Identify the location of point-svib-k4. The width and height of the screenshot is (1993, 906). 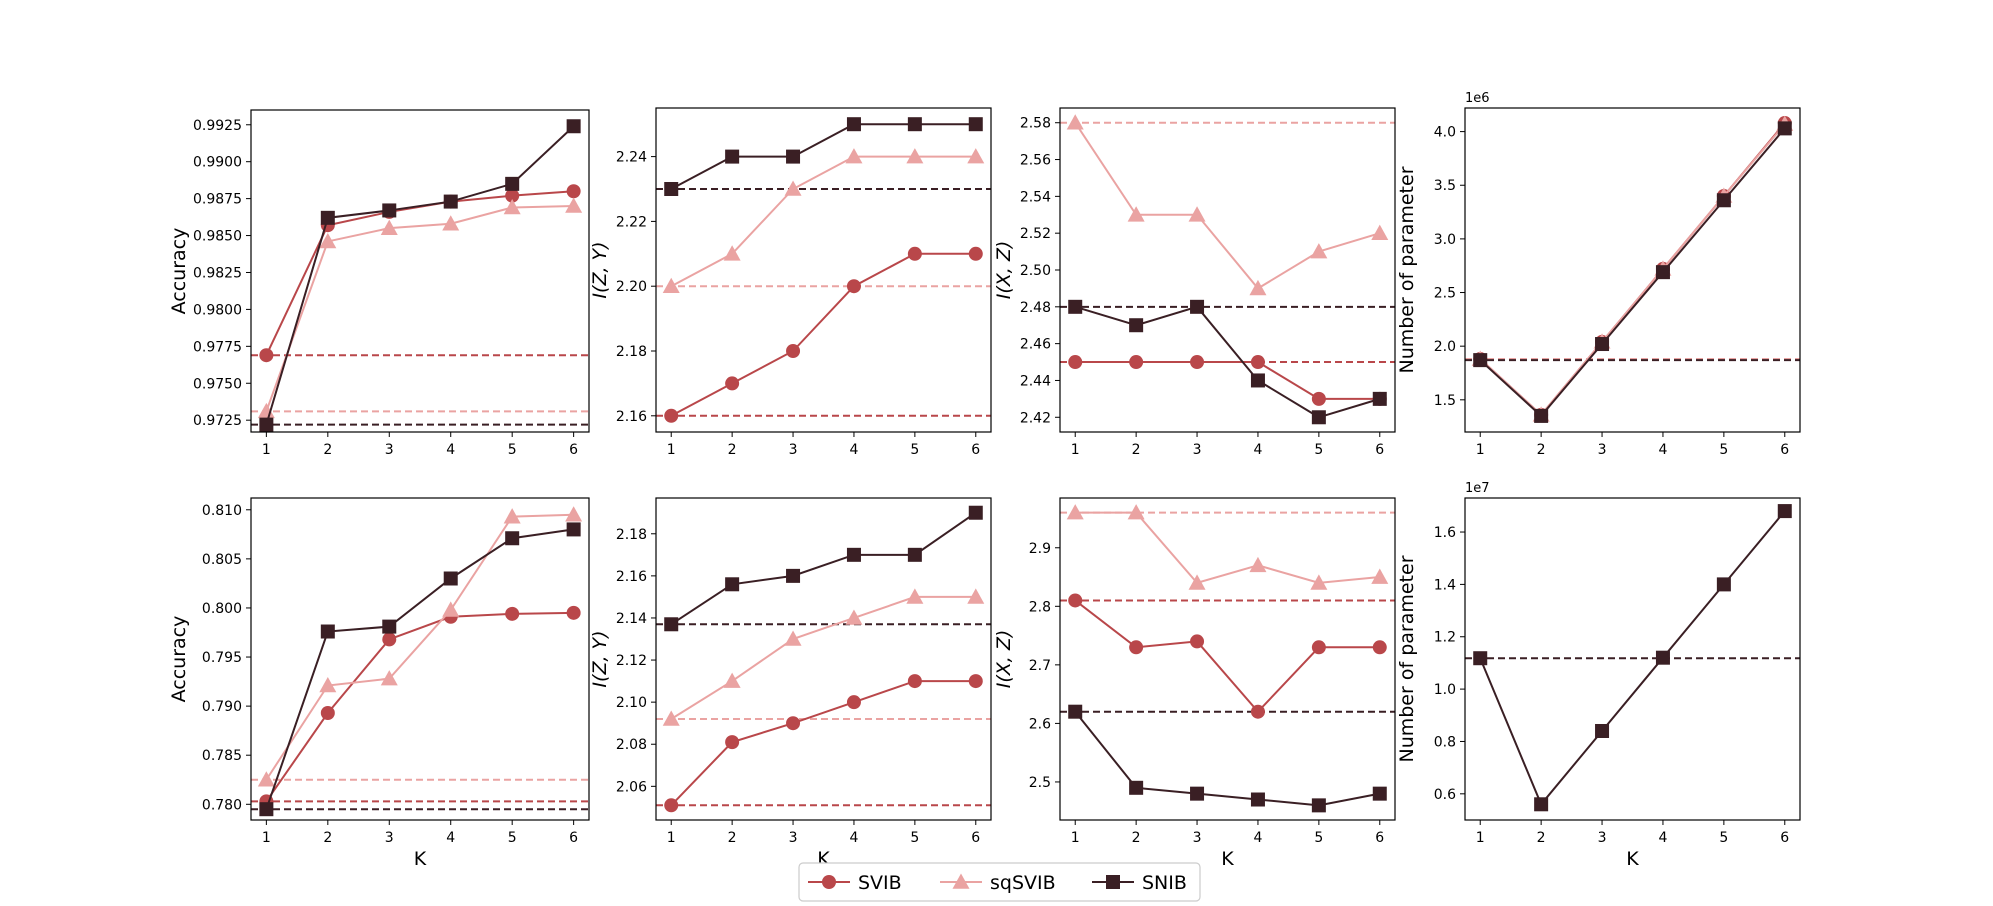
(853, 286).